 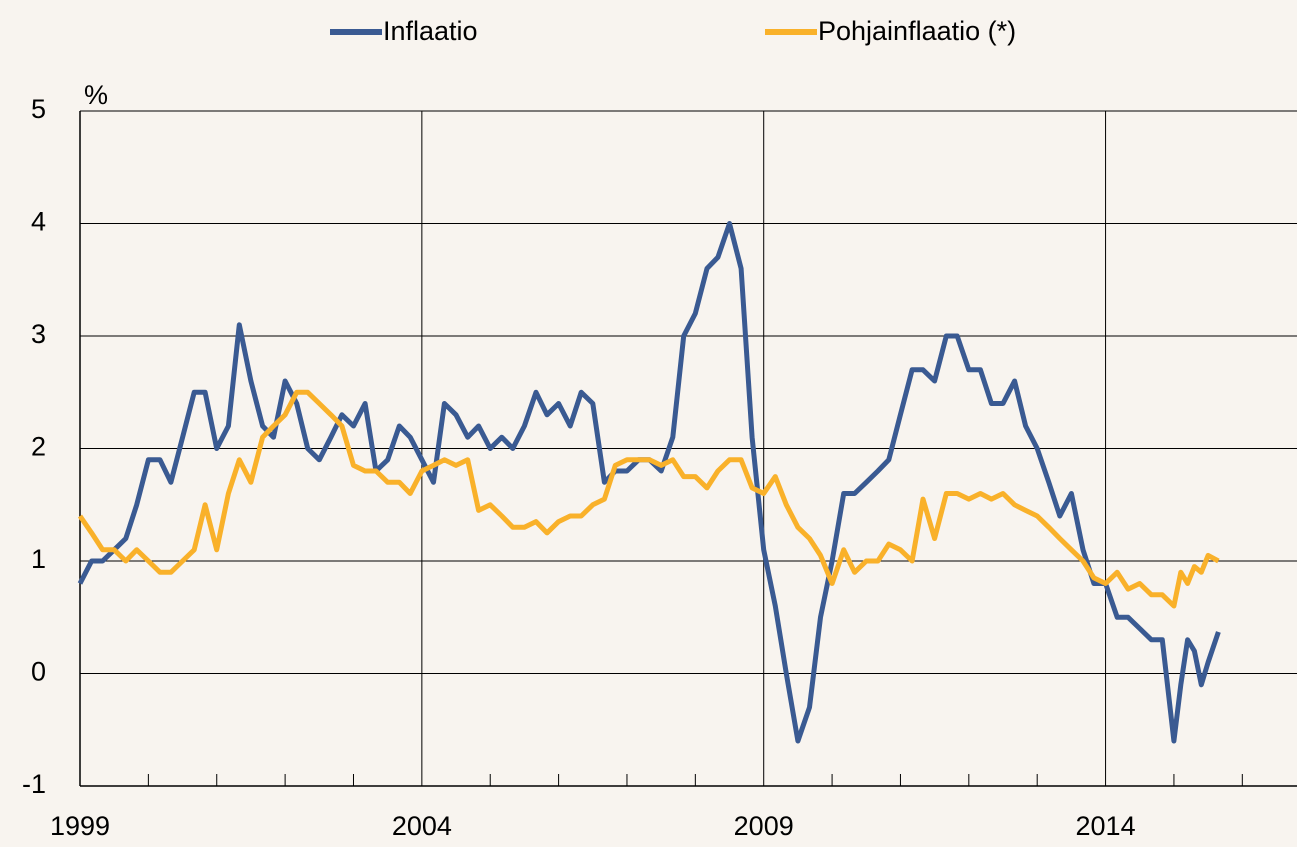 I want to click on y-tick-label: 2, so click(x=38, y=447).